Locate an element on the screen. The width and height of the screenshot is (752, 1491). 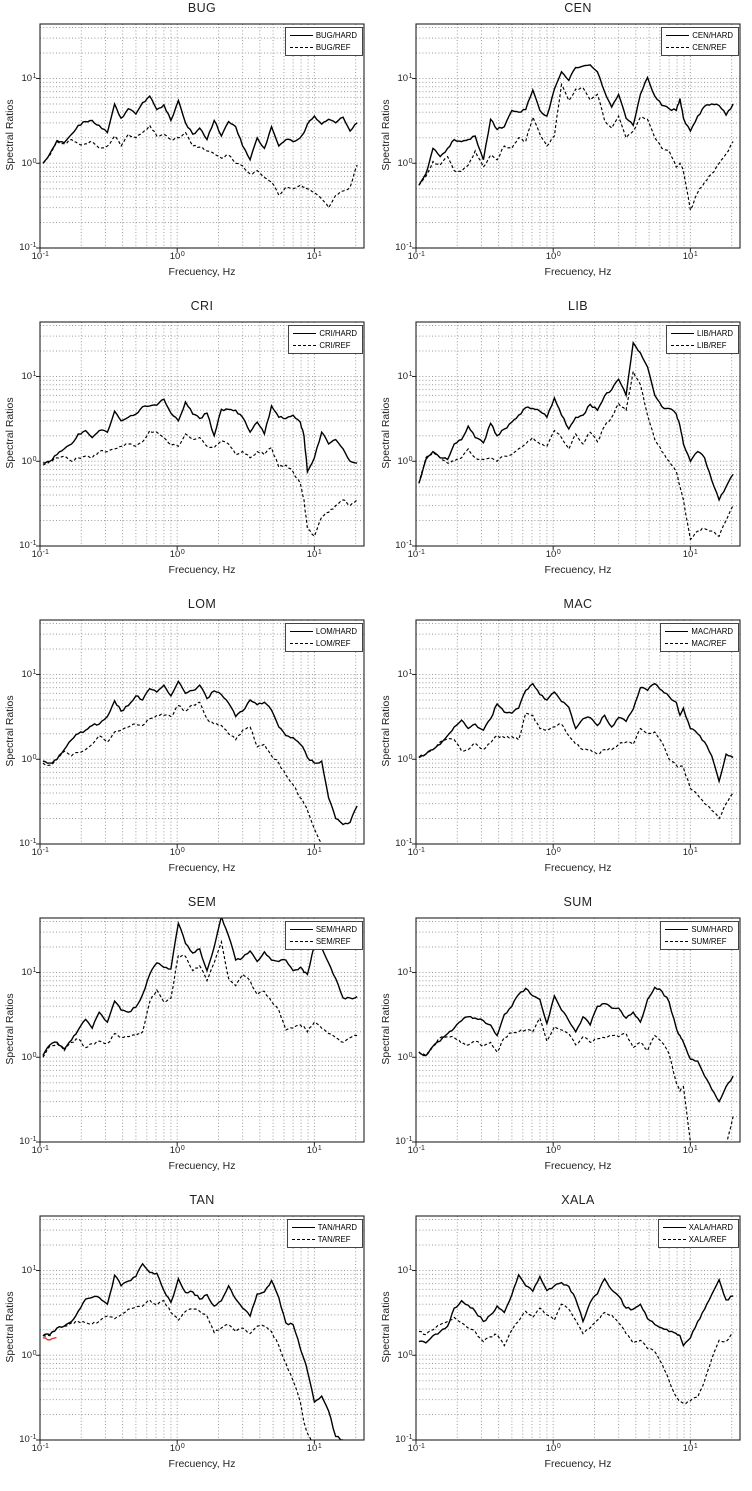
legend-label-hard: LIB/HARD is located at coordinates (715, 333).